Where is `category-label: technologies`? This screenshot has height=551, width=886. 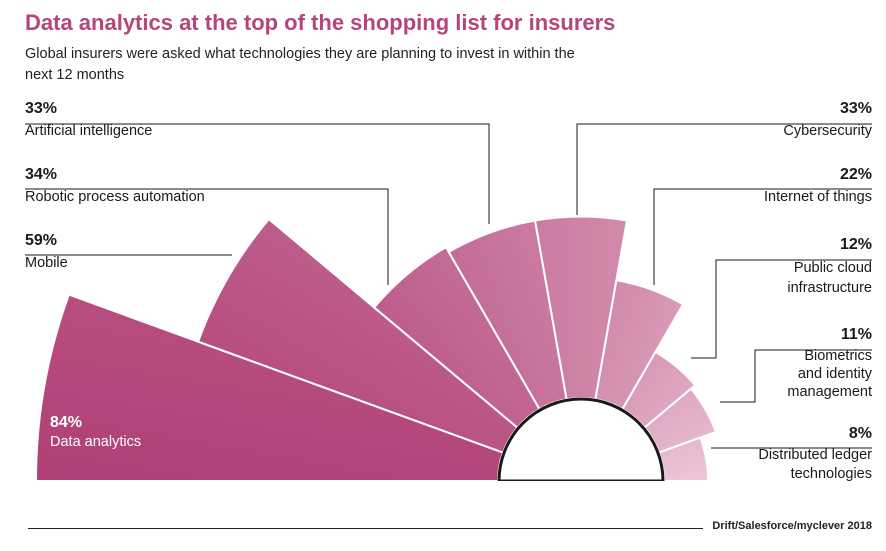 category-label: technologies is located at coordinates (831, 474).